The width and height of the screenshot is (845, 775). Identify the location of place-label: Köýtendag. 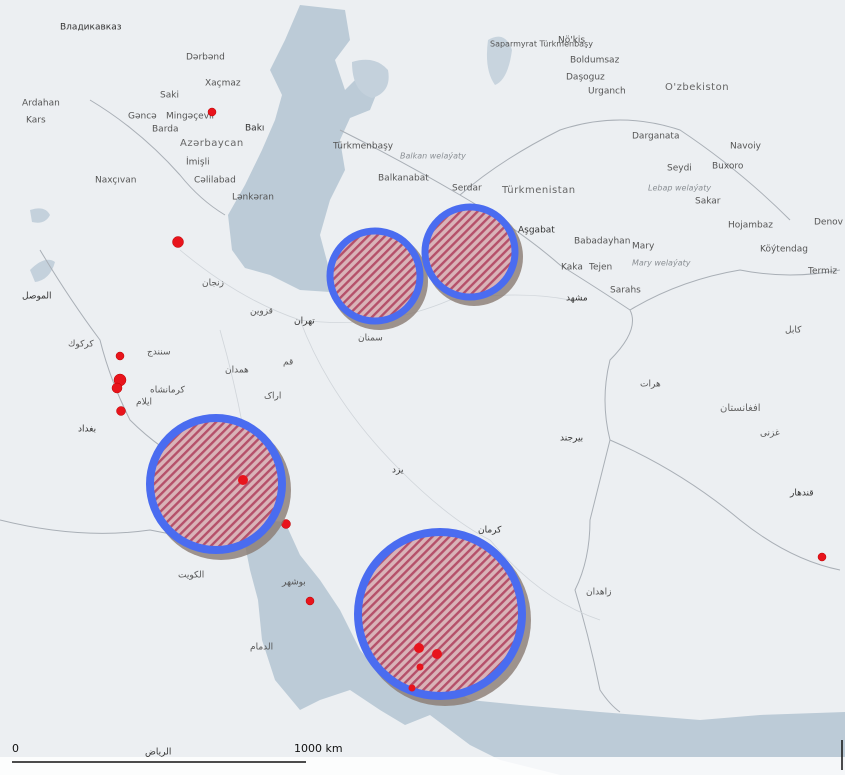
(784, 250).